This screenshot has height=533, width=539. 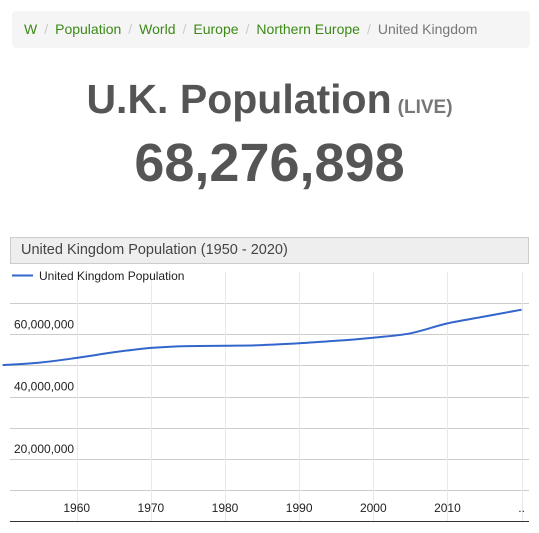 I want to click on page-title: U.K. Population (LIVE), so click(x=269, y=103).